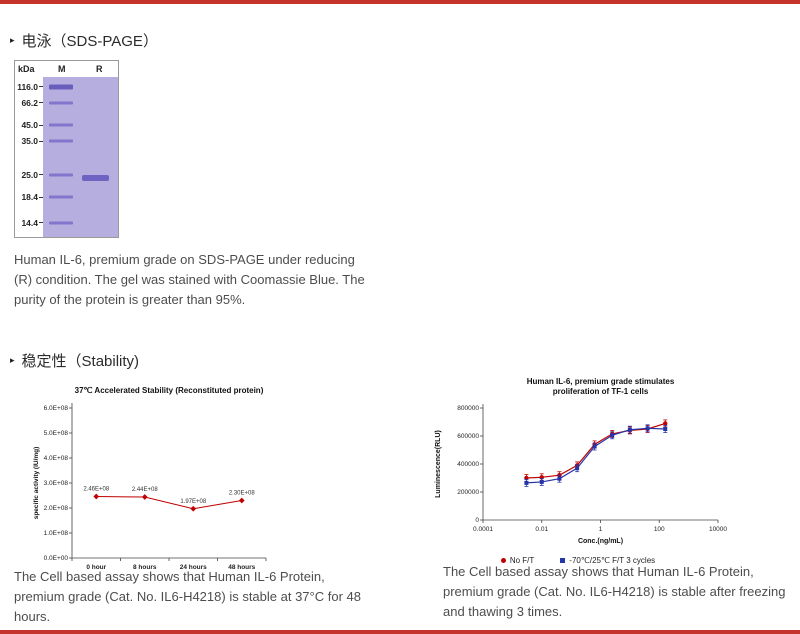 The height and width of the screenshot is (634, 800). I want to click on top-accent-bar, so click(400, 2).